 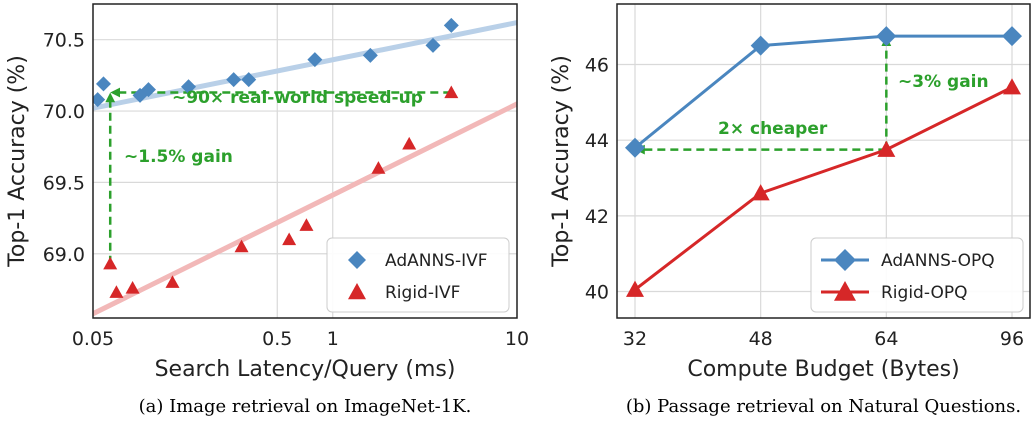 I want to click on legend-label: AdANNS-OPQ, so click(x=938, y=261).